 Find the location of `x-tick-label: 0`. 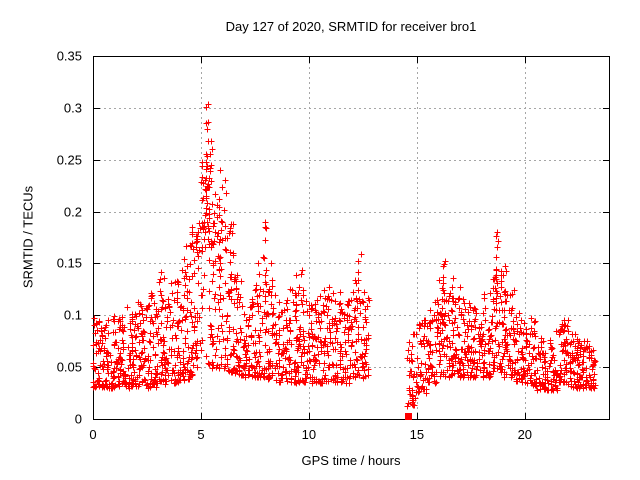

x-tick-label: 0 is located at coordinates (93, 434).